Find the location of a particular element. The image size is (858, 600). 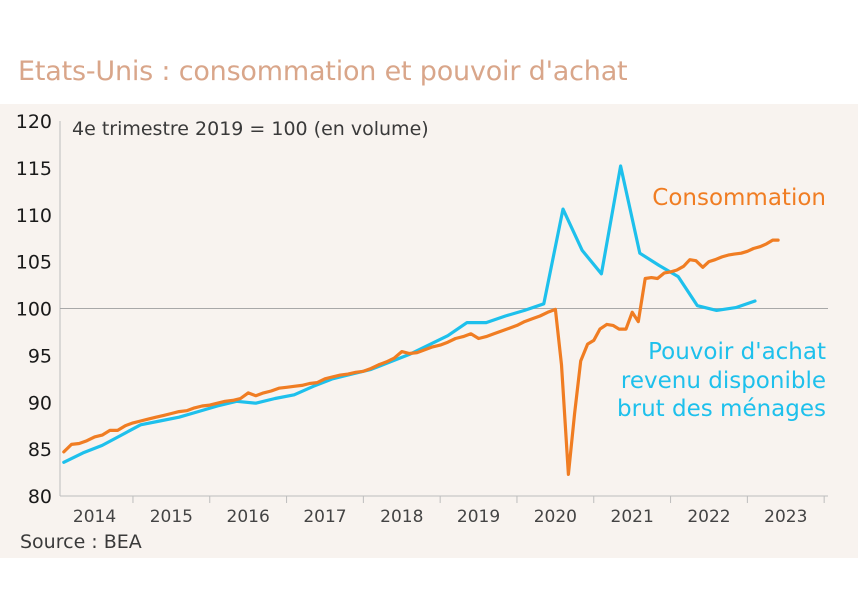

y-tick-label: 90 is located at coordinates (40, 403).